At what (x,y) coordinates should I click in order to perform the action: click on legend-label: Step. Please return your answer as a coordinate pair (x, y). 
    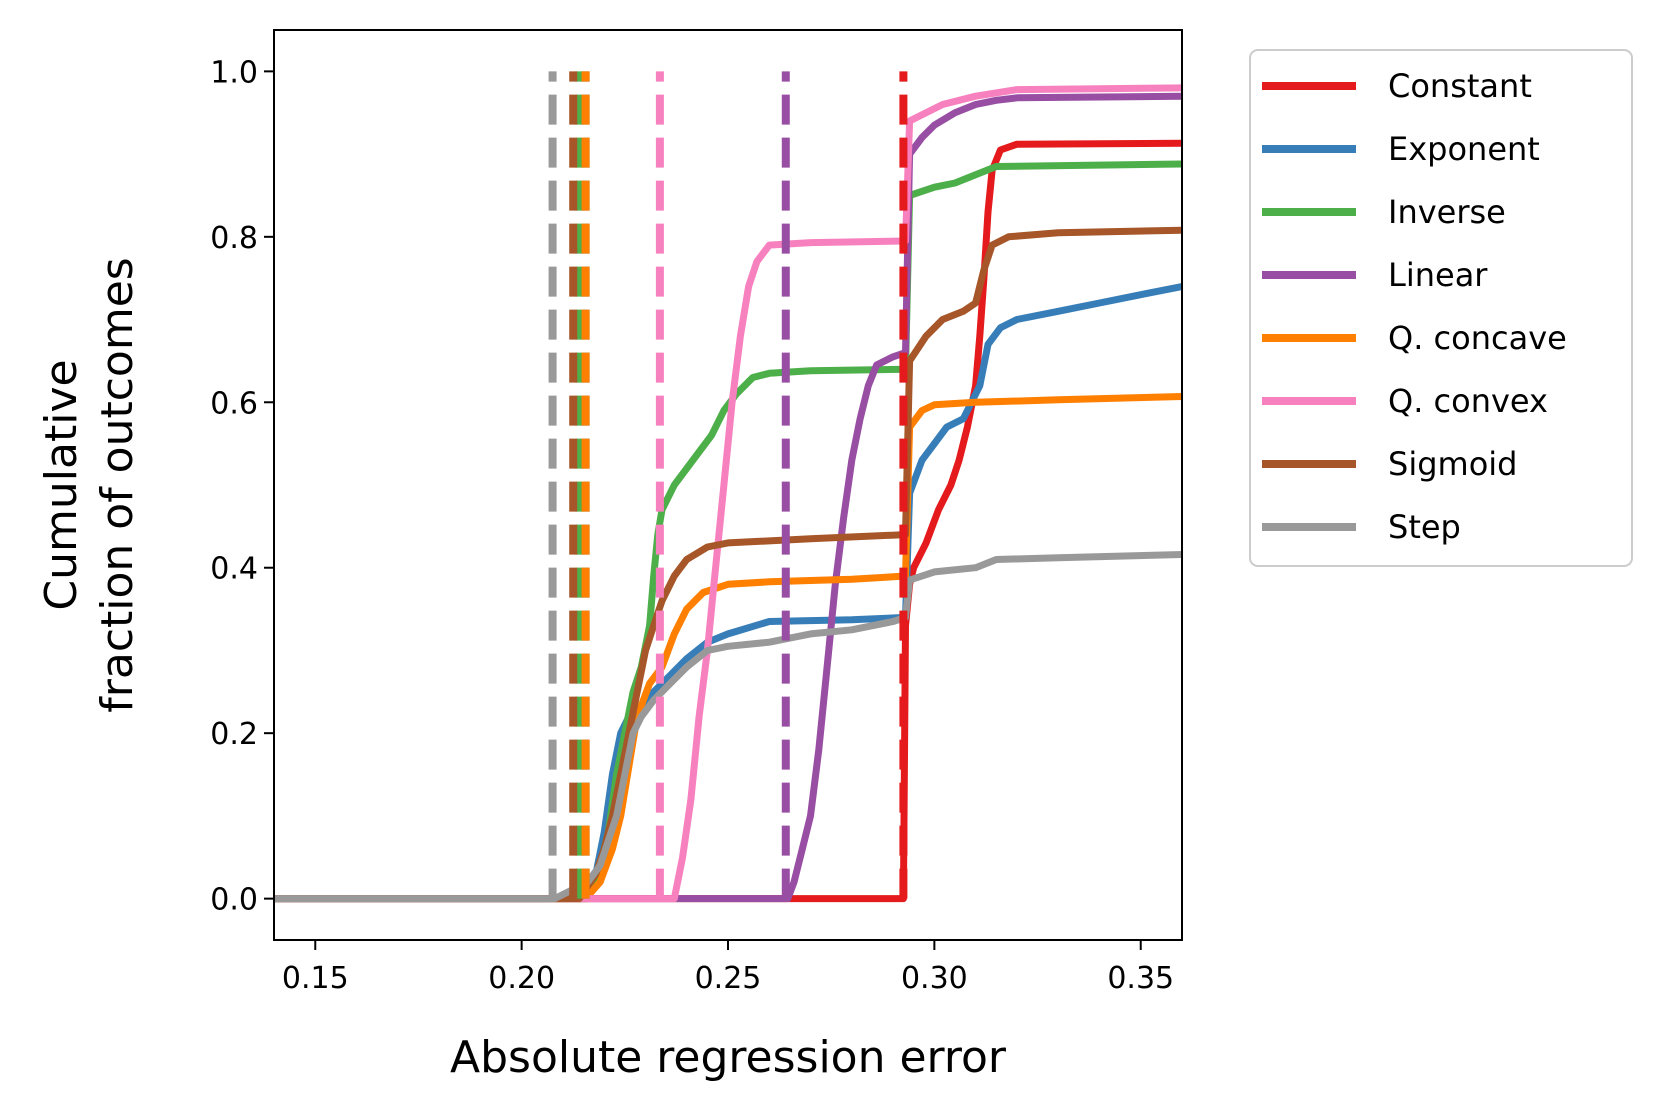
    Looking at the image, I should click on (1424, 527).